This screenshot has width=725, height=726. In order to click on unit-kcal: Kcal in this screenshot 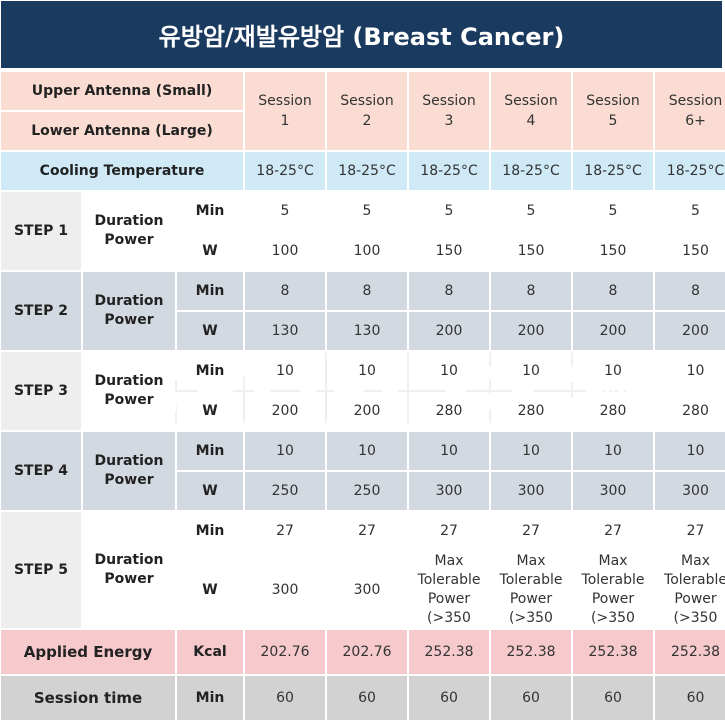, I will do `click(210, 652)`.